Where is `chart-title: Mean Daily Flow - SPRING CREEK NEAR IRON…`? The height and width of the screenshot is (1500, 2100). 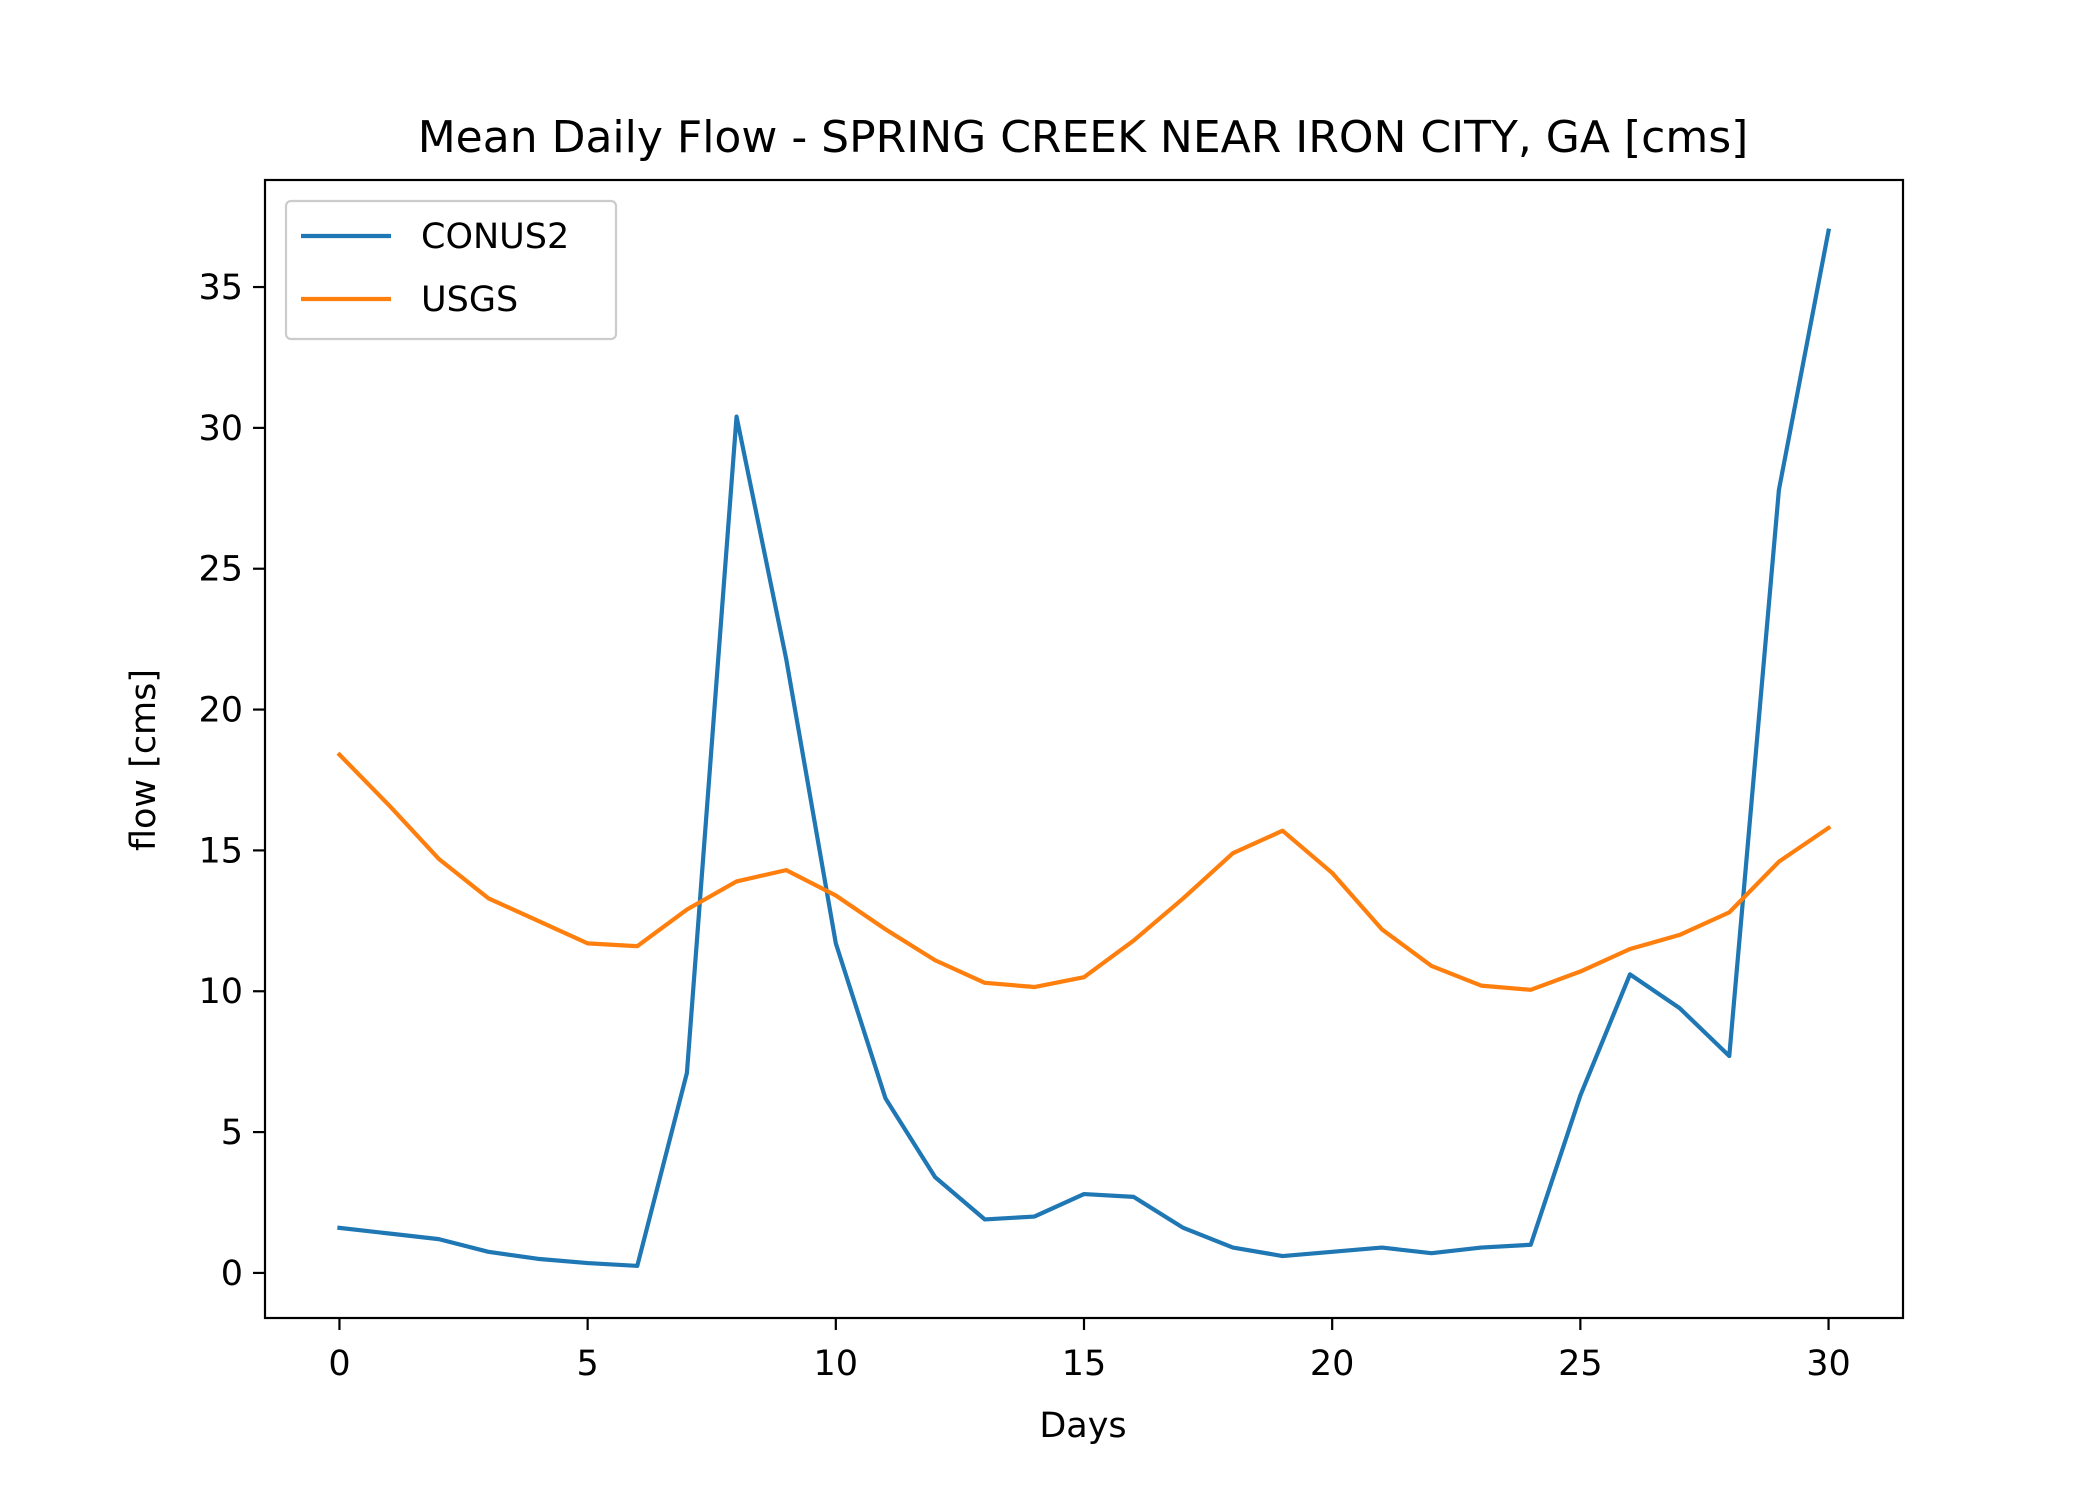 chart-title: Mean Daily Flow - SPRING CREEK NEAR IRON… is located at coordinates (1083, 137).